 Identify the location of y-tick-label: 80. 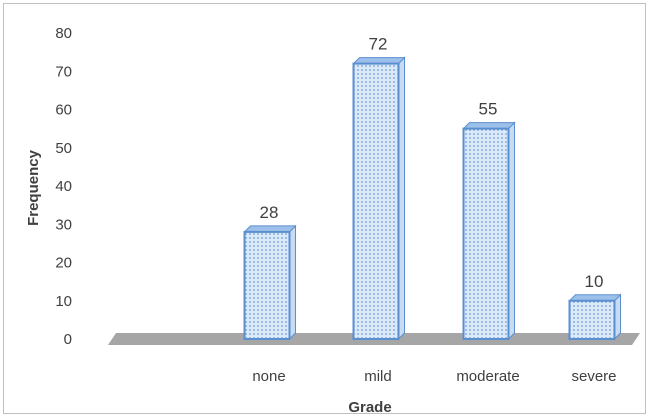
(63, 33).